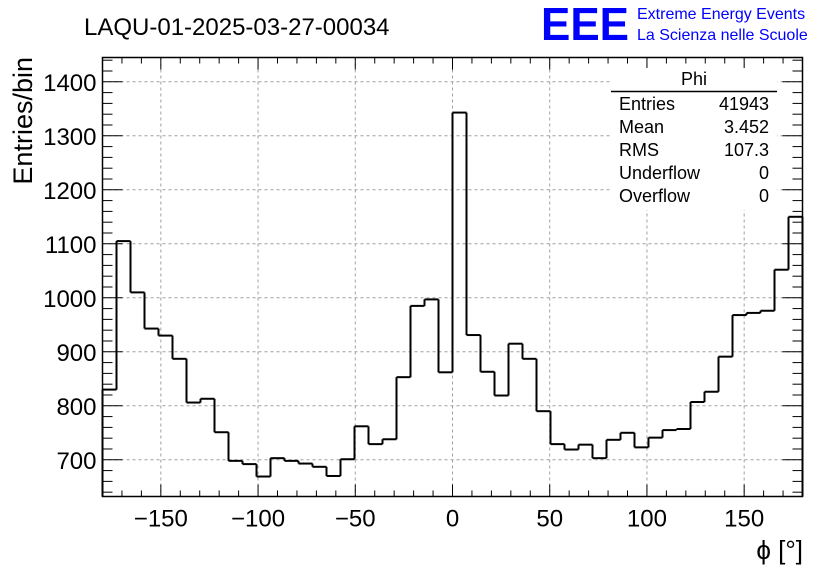 The height and width of the screenshot is (577, 836). Describe the element at coordinates (722, 35) in the screenshot. I see `logo-line-2: La Scienza nelle Scuole` at that location.